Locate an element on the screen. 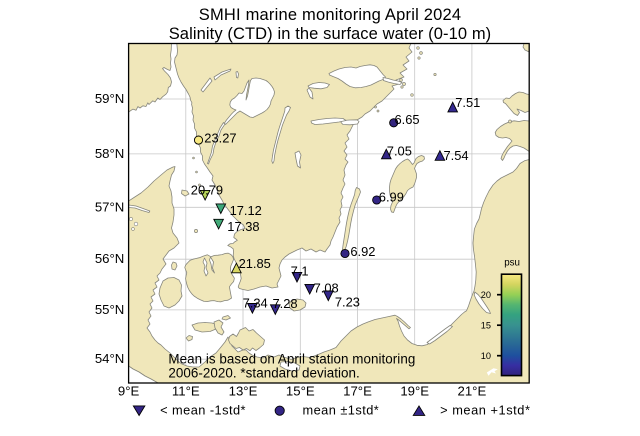 The image size is (640, 436). svg-text: 20 is located at coordinates (486, 295).